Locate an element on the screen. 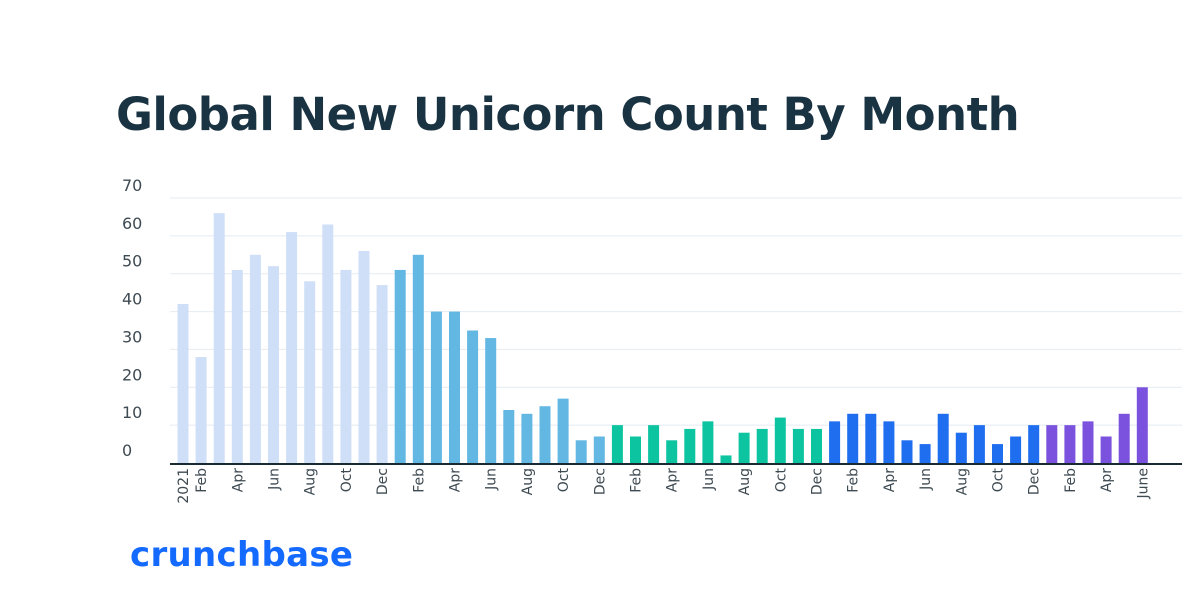  x-tick-label: June is located at coordinates (1143, 484).